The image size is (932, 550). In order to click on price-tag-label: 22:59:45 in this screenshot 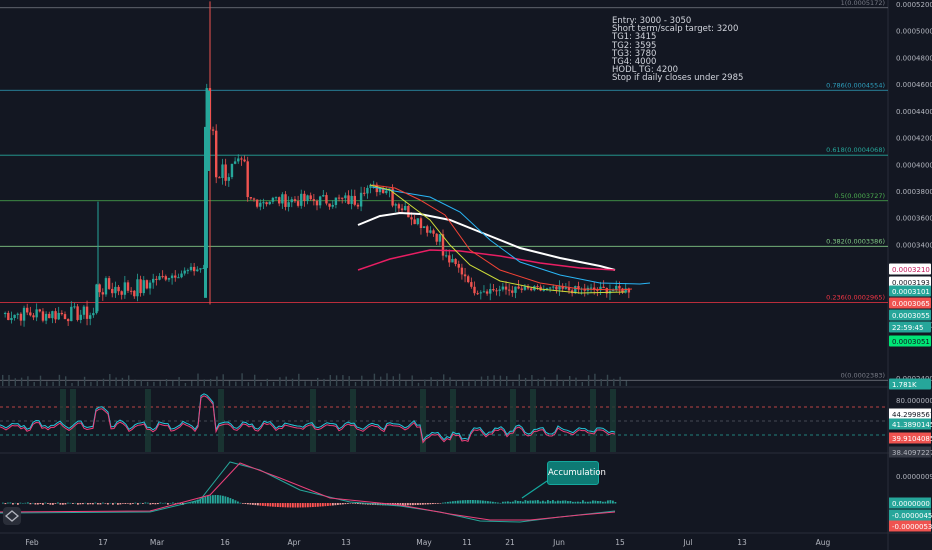, I will do `click(907, 328)`.